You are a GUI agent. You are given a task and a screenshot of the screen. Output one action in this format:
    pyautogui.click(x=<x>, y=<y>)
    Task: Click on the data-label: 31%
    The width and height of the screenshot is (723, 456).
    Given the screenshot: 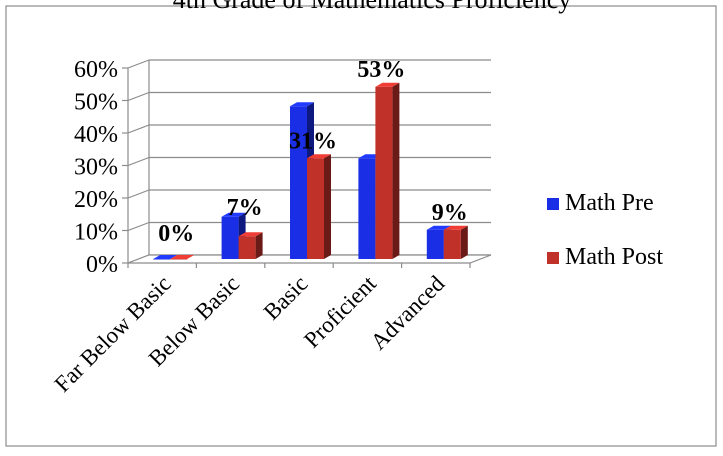 What is the action you would take?
    pyautogui.click(x=313, y=141)
    